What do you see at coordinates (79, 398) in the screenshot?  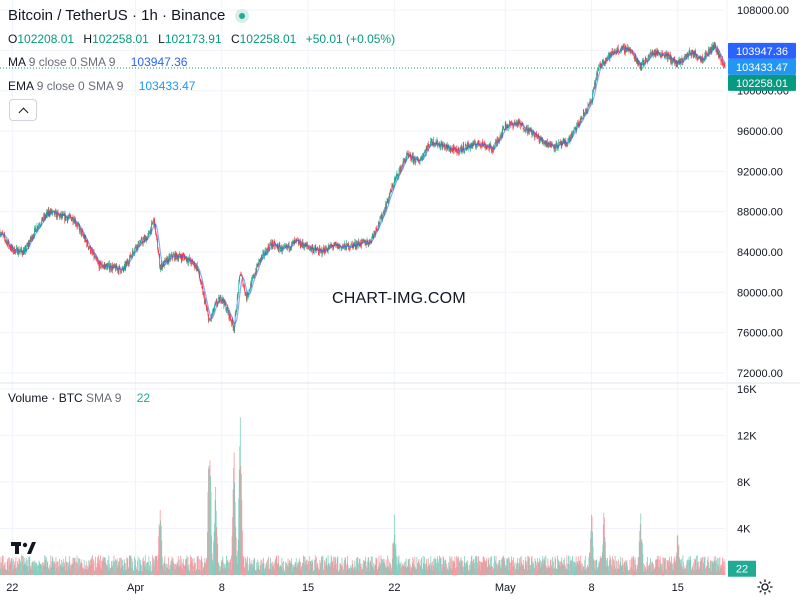 I see `volume-legend: Volume · BTC SMA 9 22` at bounding box center [79, 398].